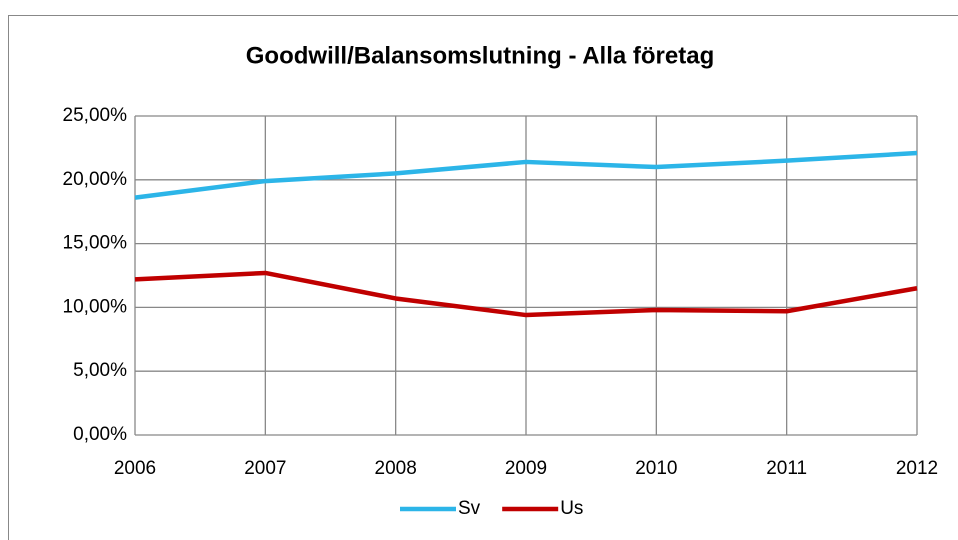 The width and height of the screenshot is (958, 540). I want to click on y-tick-label: 15,00%, so click(95, 243).